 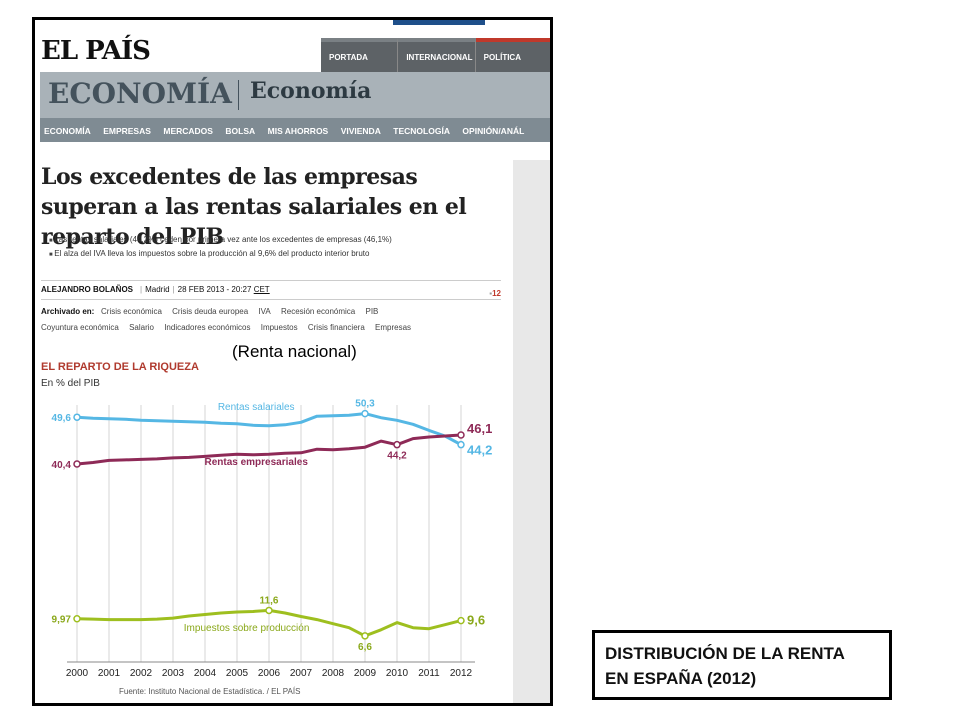 What do you see at coordinates (279, 327) in the screenshot?
I see `tag-link: Impuestos` at bounding box center [279, 327].